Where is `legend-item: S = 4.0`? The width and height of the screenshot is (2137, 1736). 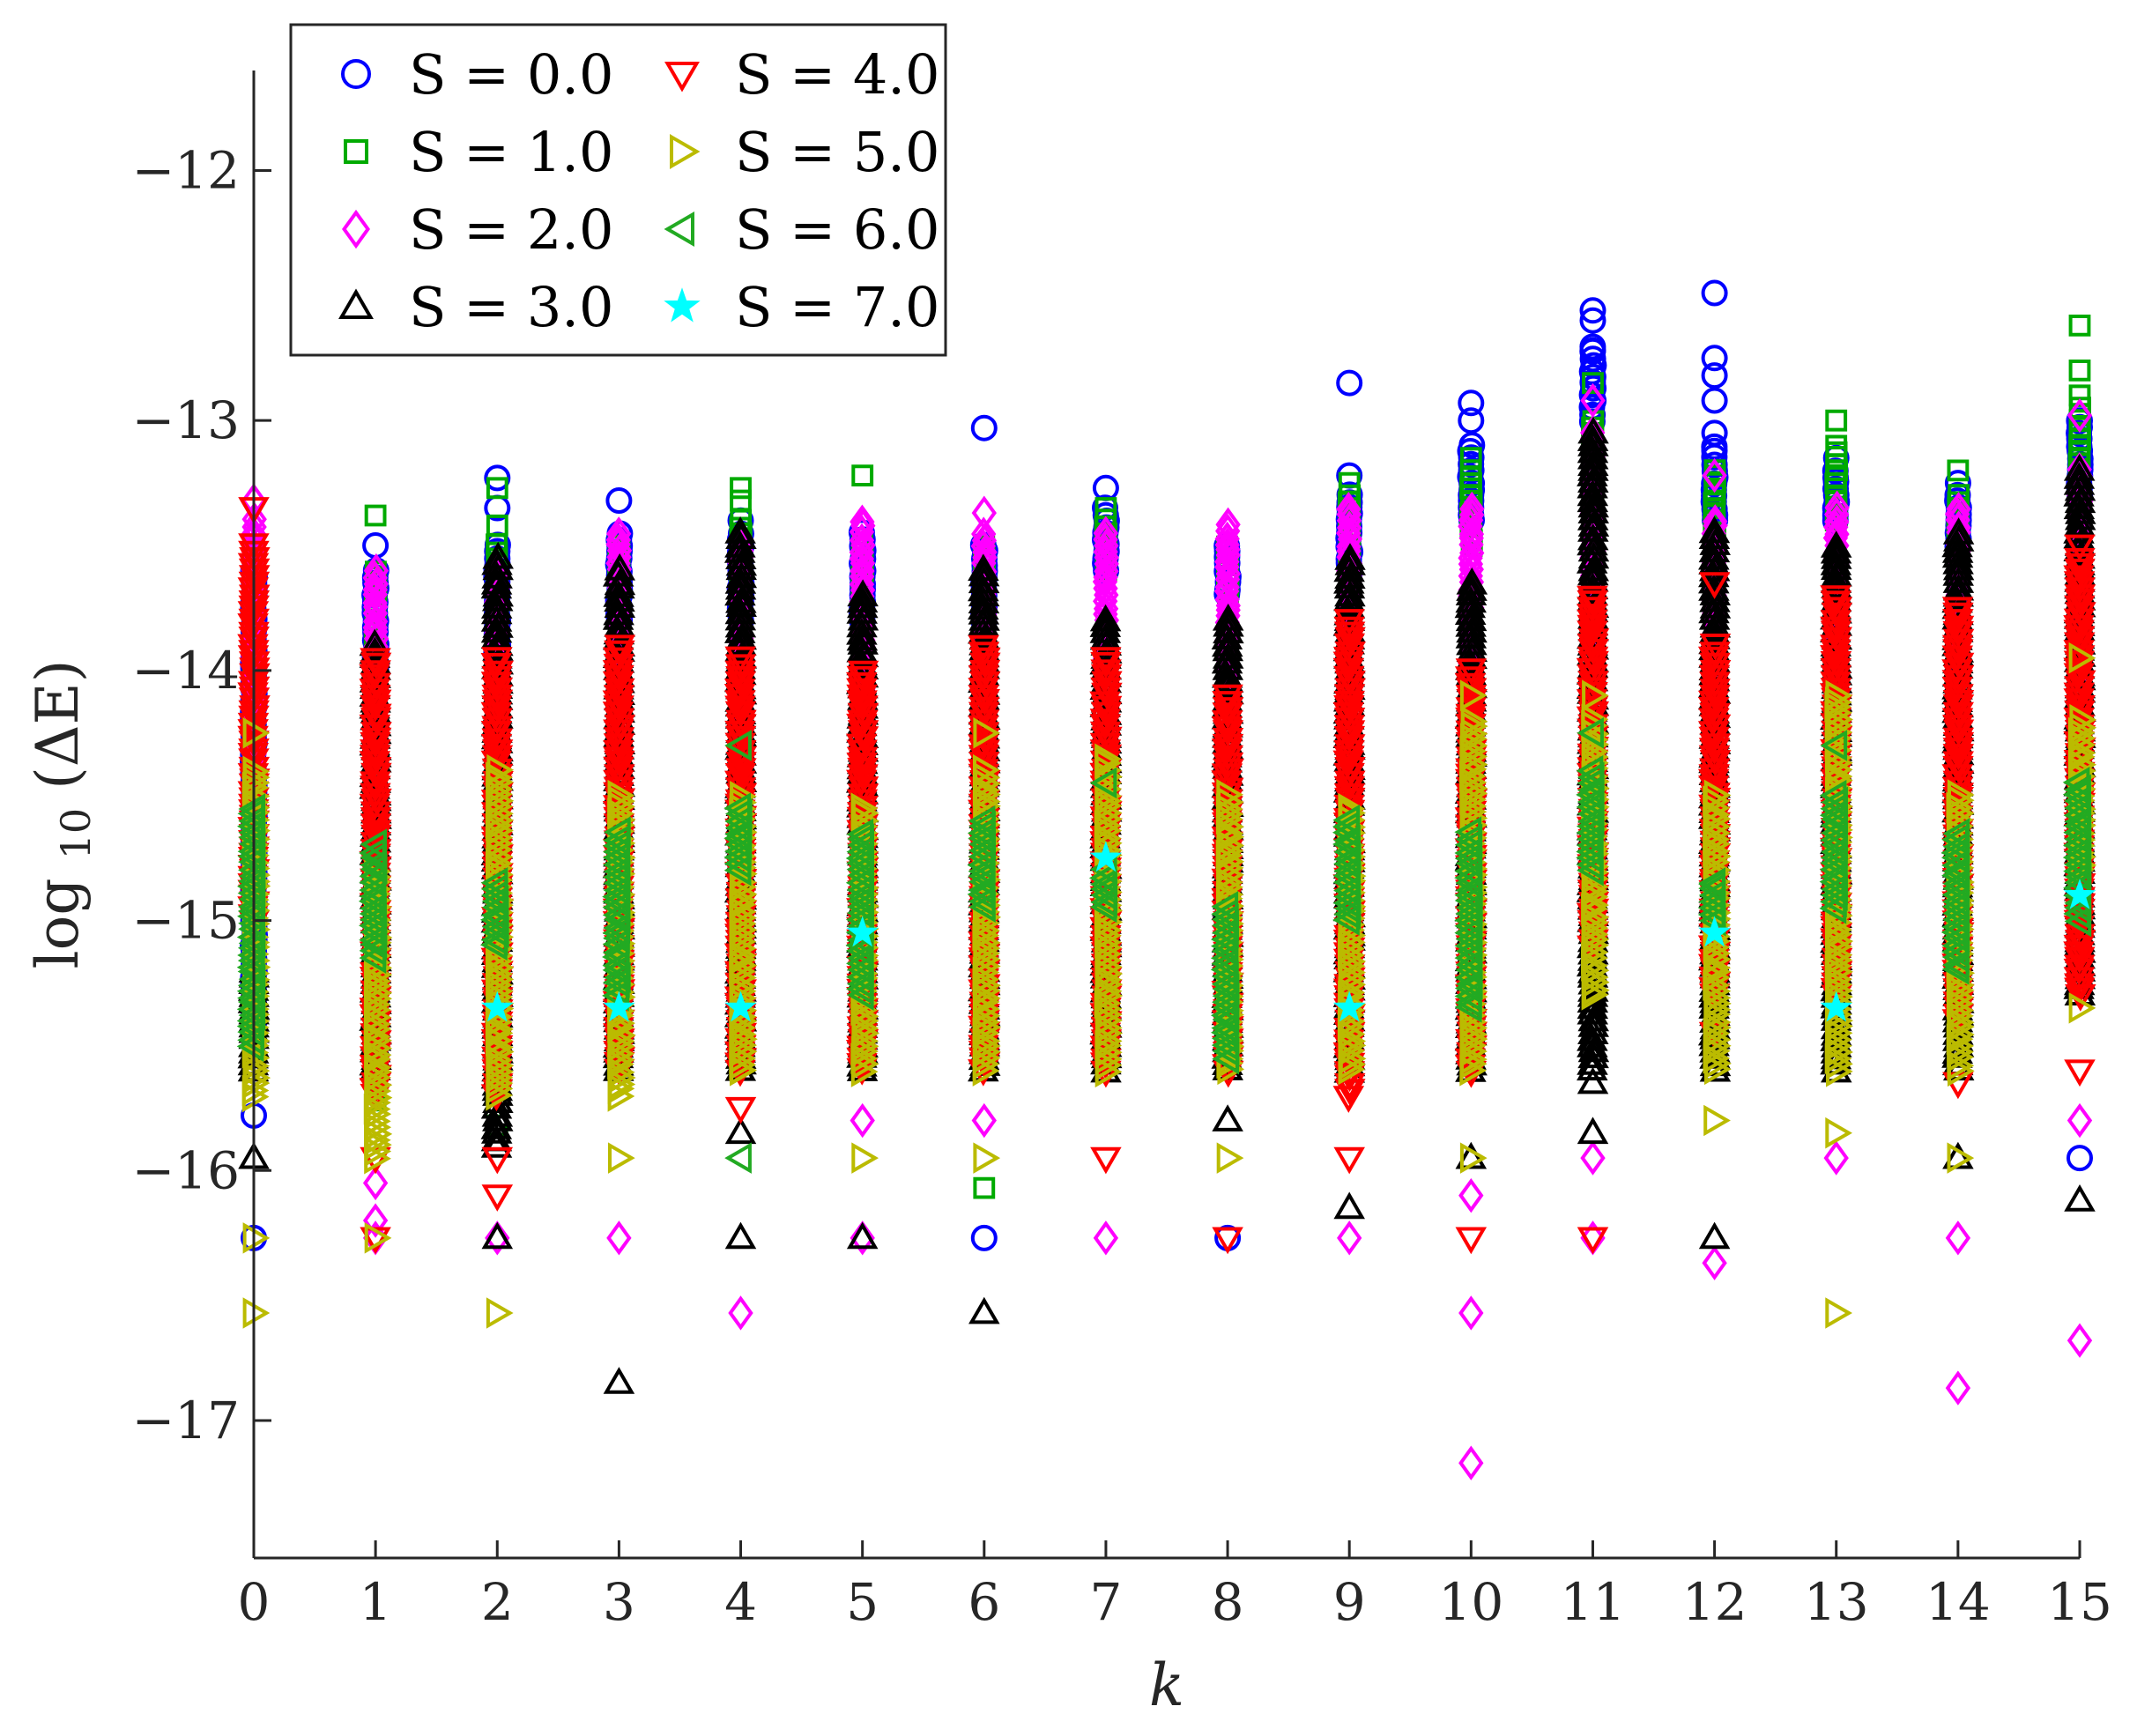
legend-item: S = 4.0 is located at coordinates (801, 74).